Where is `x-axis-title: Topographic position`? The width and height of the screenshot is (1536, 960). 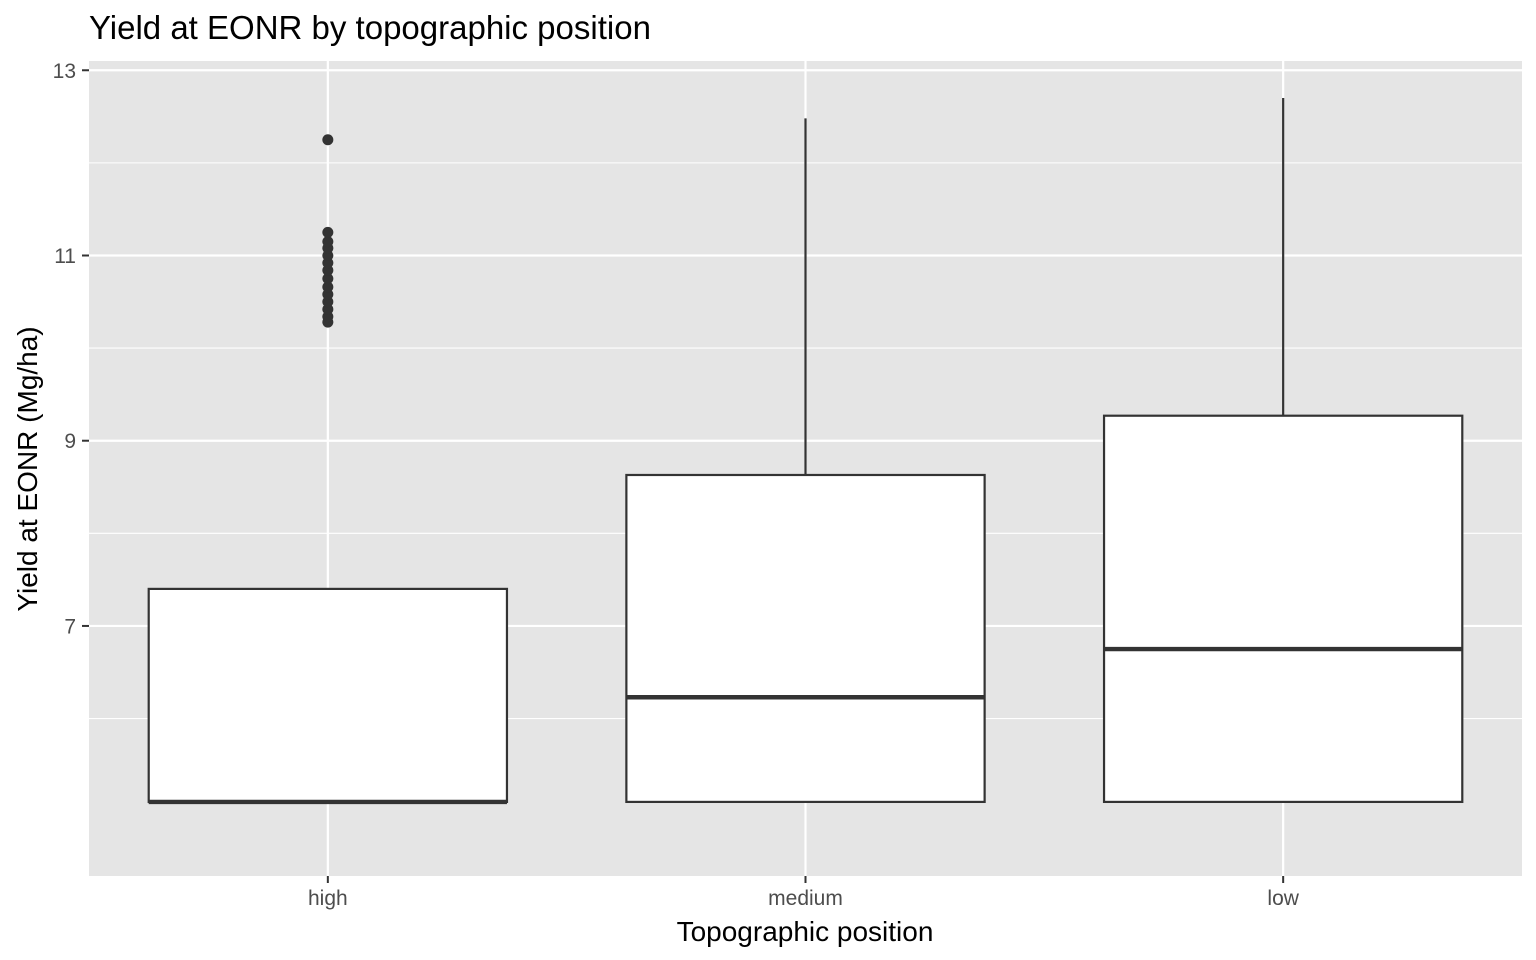
x-axis-title: Topographic position is located at coordinates (805, 931).